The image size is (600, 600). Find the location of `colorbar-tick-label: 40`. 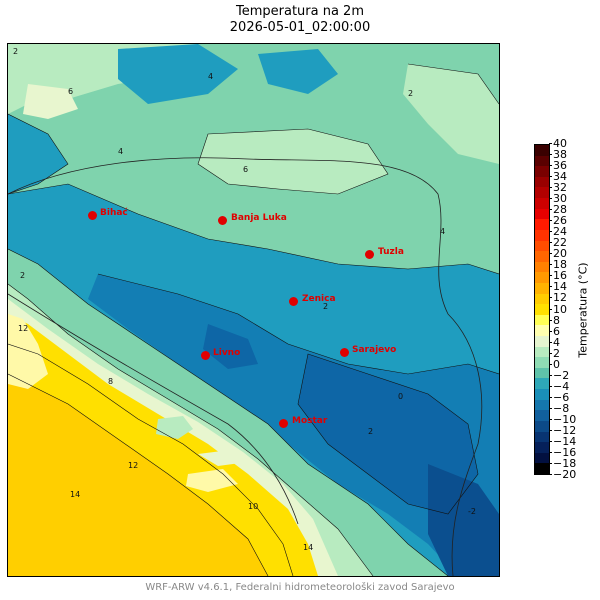

colorbar-tick-label: 40 is located at coordinates (558, 143).